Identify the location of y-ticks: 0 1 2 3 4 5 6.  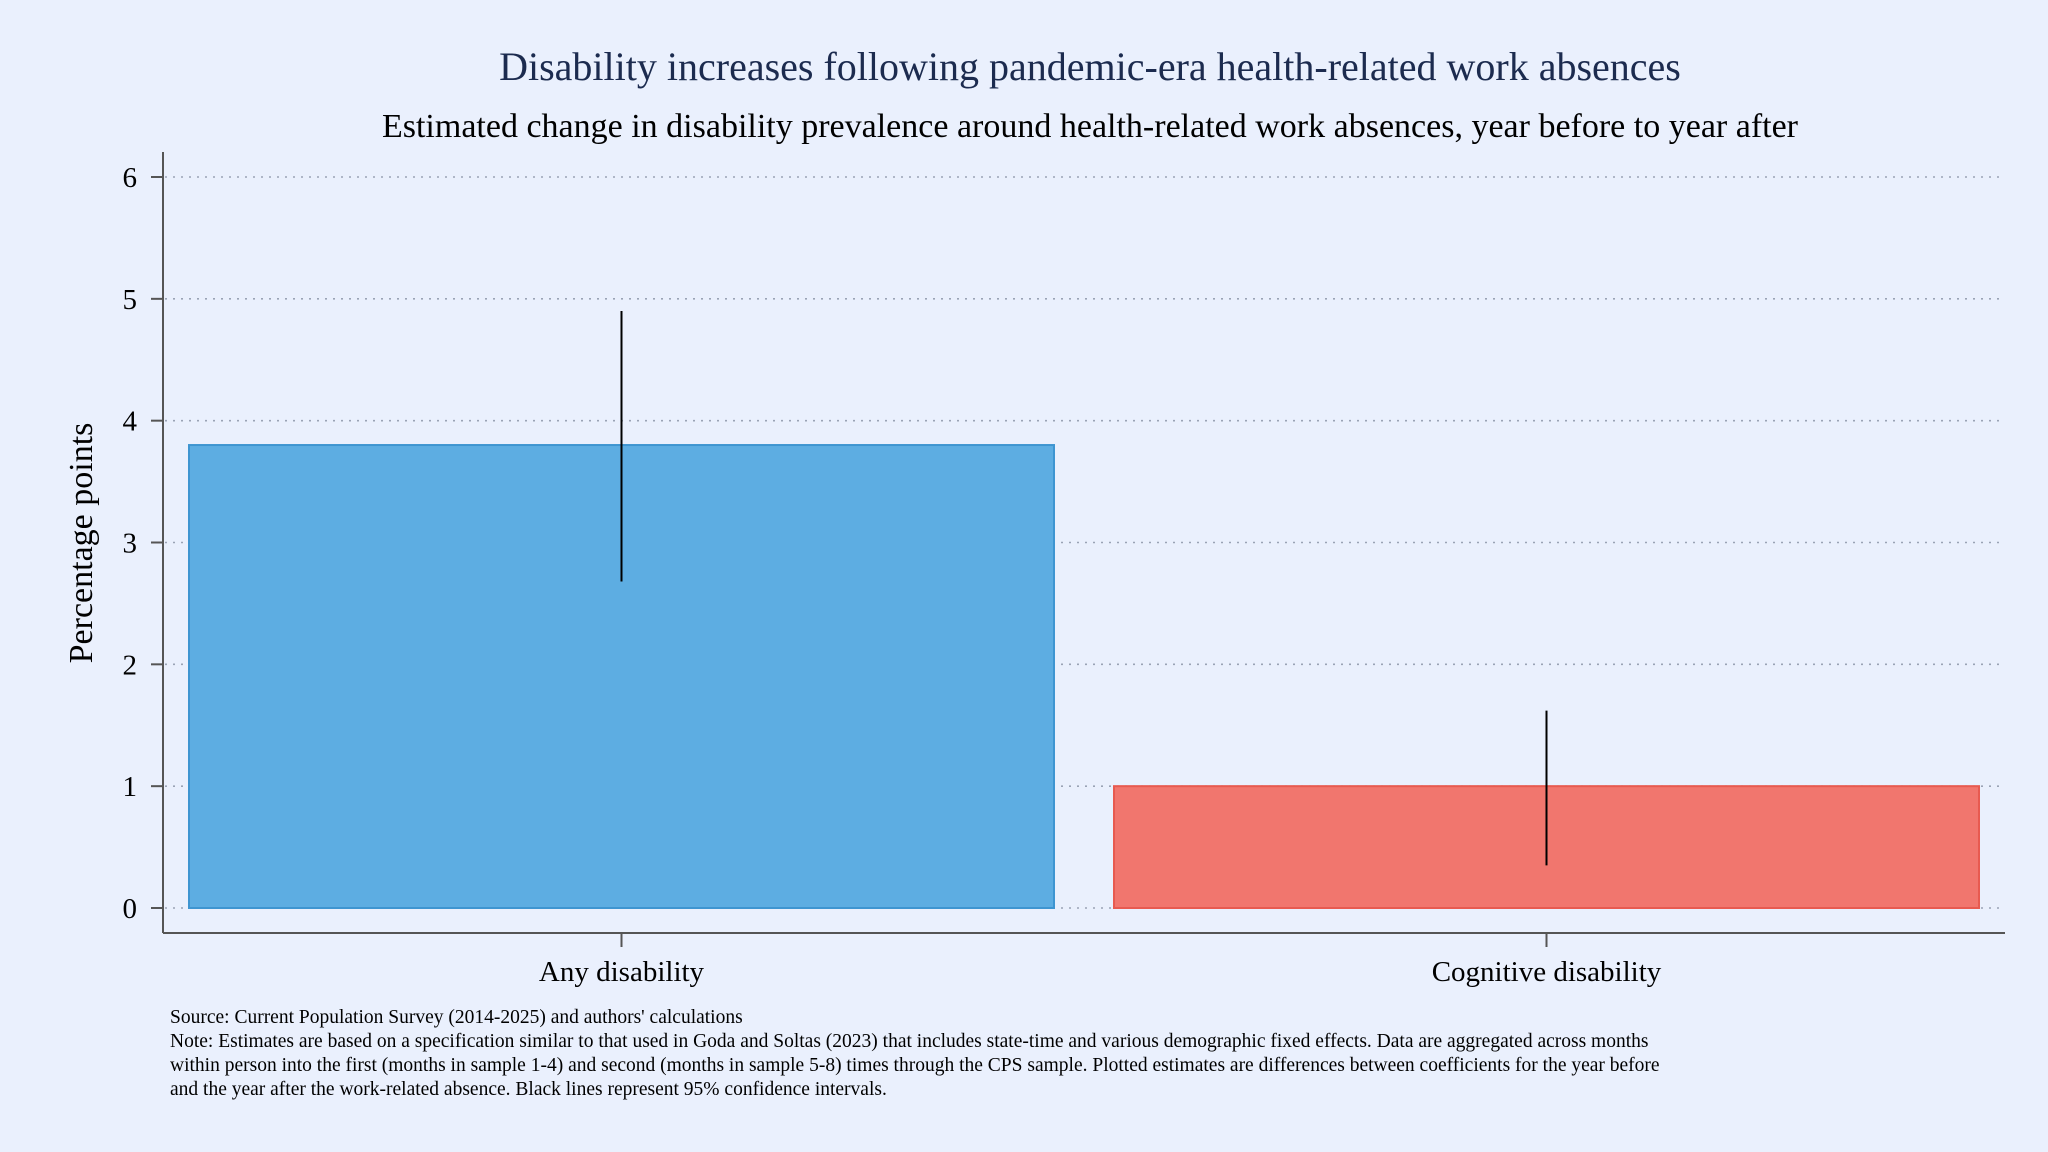
(143, 543).